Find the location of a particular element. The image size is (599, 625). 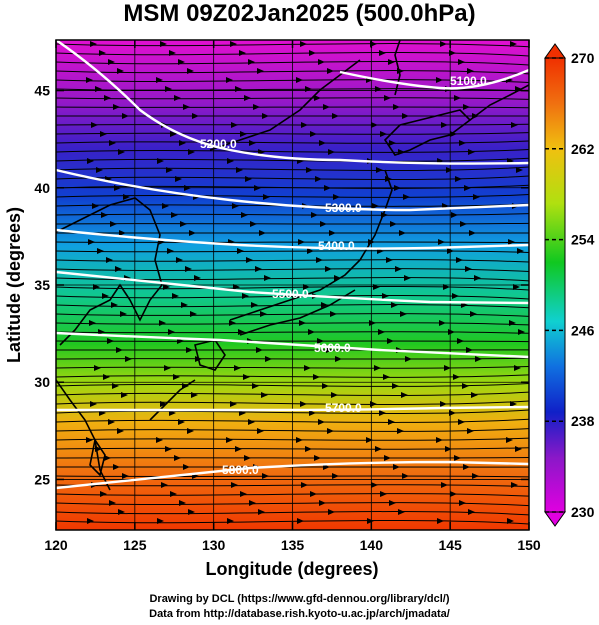

colorbar-min-triangle is located at coordinates (555, 519).